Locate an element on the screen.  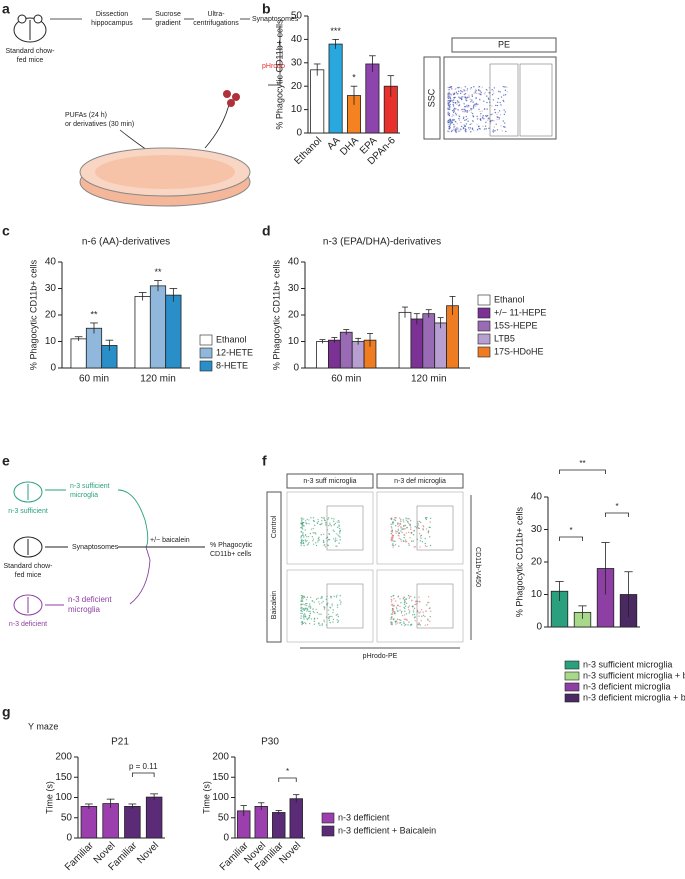
diagram-text: n-3 deficient is located at coordinates (90, 599).